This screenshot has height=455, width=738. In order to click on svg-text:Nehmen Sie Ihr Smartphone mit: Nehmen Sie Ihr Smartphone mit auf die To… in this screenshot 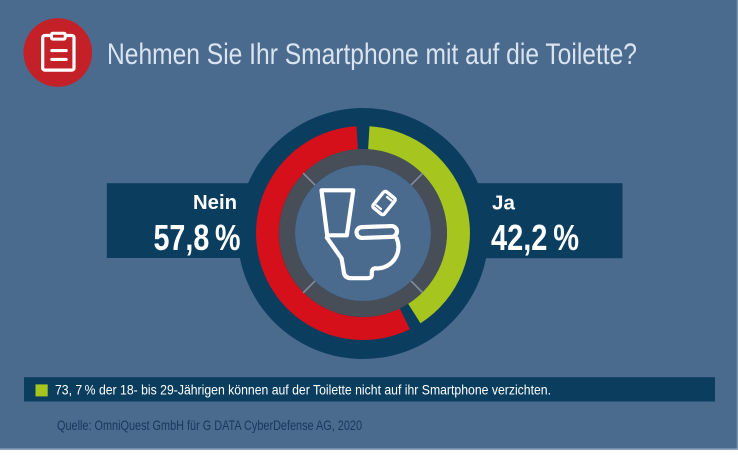, I will do `click(372, 54)`.